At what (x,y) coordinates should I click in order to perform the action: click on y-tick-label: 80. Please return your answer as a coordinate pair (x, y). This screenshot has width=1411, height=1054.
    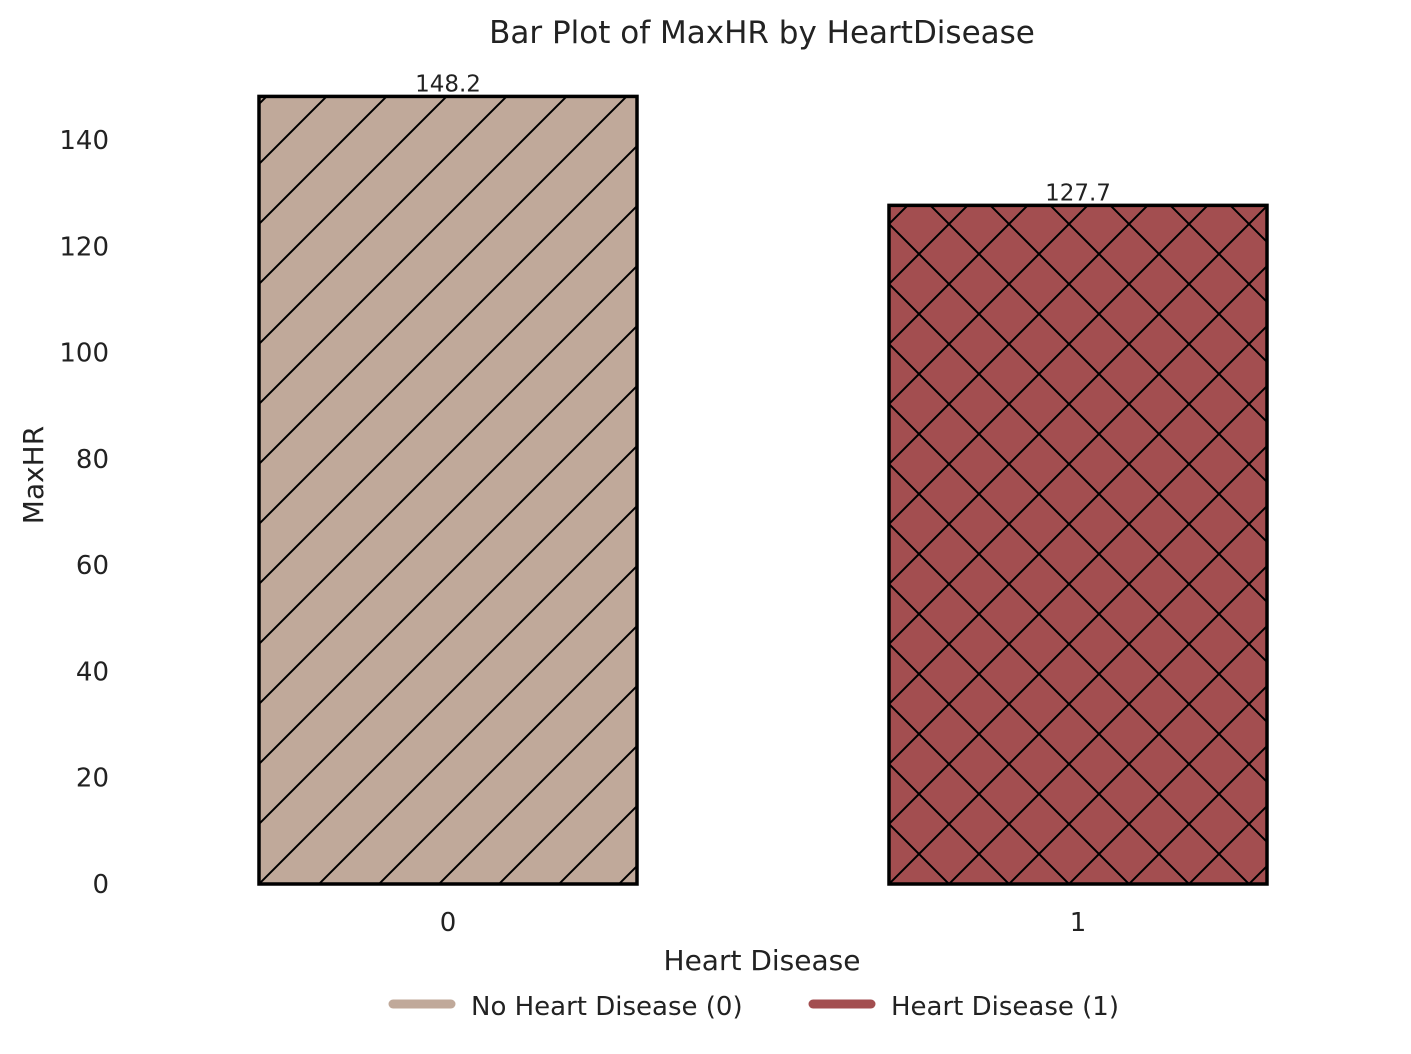
    Looking at the image, I should click on (92, 460).